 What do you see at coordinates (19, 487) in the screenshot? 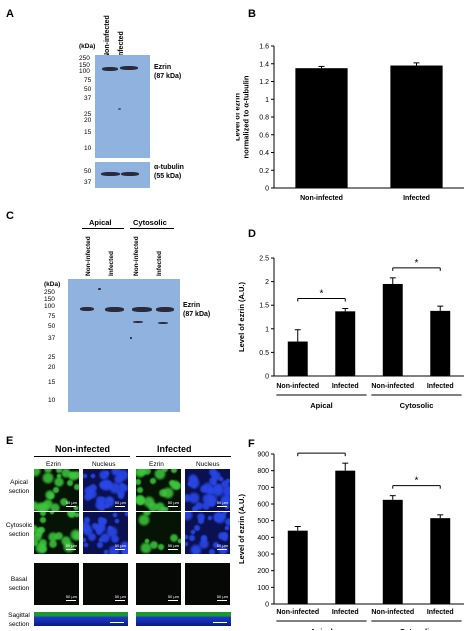
I see `row-label-apical: Apical section` at bounding box center [19, 487].